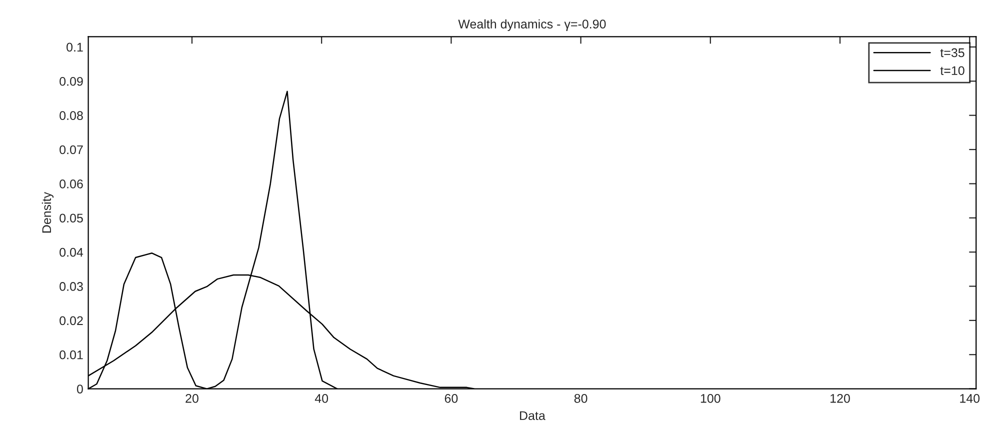 The height and width of the screenshot is (432, 981). What do you see at coordinates (71, 286) in the screenshot?
I see `y-tick-label: 0.03` at bounding box center [71, 286].